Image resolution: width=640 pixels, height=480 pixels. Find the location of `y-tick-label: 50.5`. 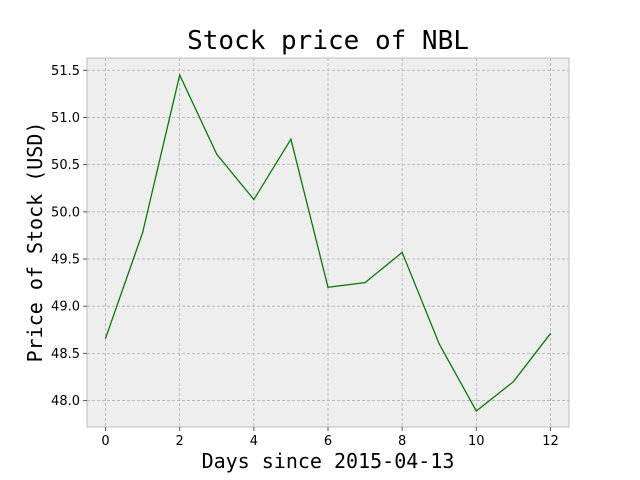

y-tick-label: 50.5 is located at coordinates (65, 165).